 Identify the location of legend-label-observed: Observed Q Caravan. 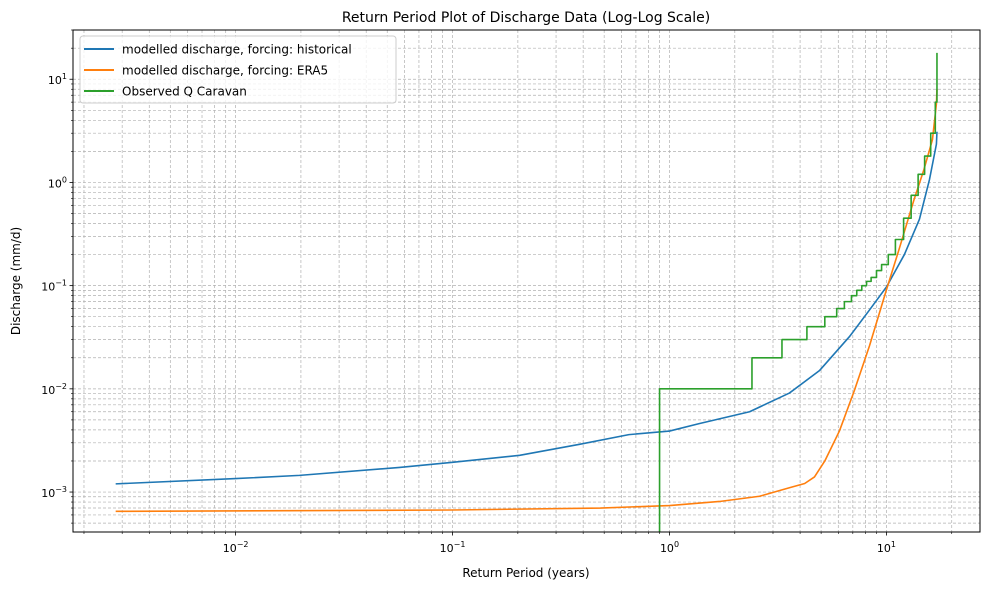
(184, 92).